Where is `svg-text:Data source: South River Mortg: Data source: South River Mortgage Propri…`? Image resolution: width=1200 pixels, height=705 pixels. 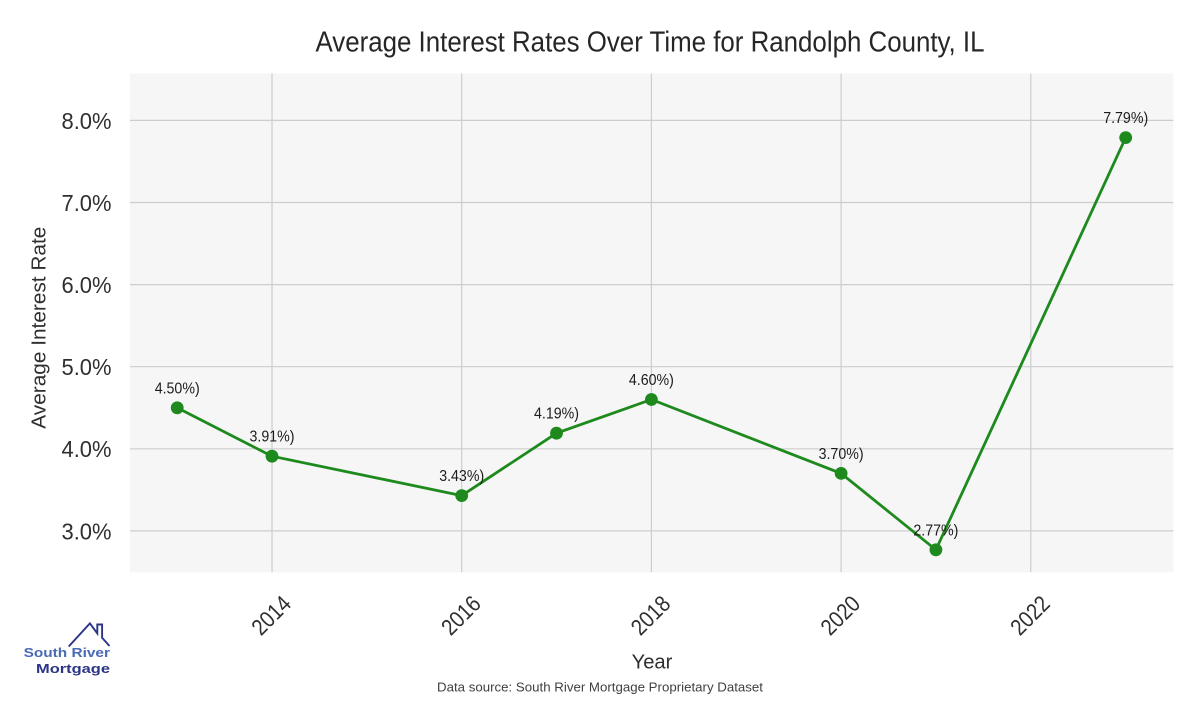
svg-text:Data source: South River Mortg: Data source: South River Mortgage Propri… is located at coordinates (600, 687).